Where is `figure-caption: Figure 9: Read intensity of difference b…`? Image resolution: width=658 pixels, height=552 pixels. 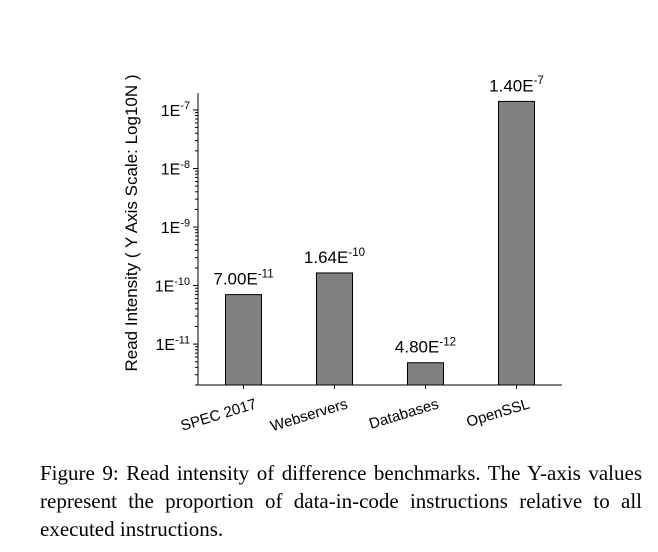
figure-caption: Figure 9: Read intensity of difference b… is located at coordinates (341, 501).